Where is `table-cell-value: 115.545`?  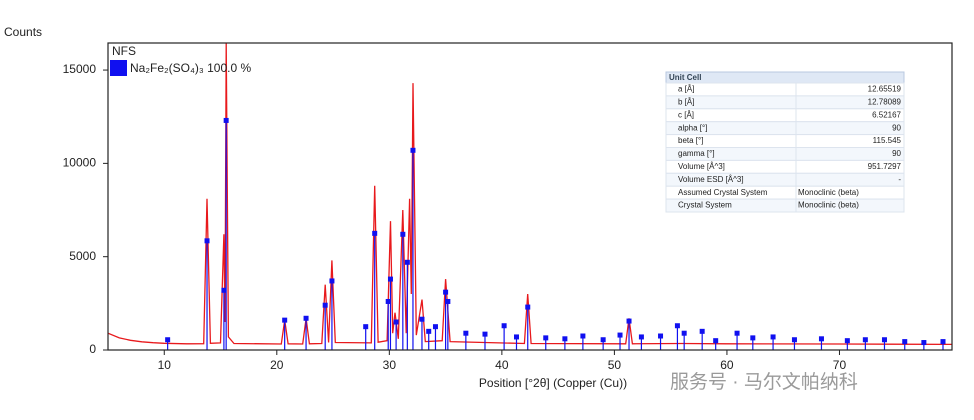
table-cell-value: 115.545 is located at coordinates (887, 140).